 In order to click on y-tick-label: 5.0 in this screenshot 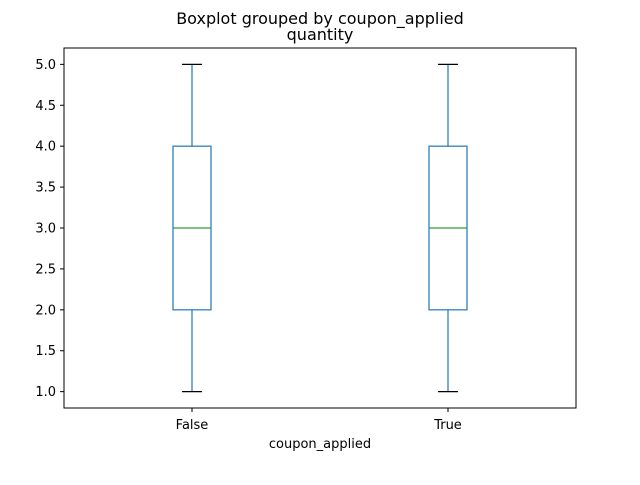, I will do `click(45, 65)`.